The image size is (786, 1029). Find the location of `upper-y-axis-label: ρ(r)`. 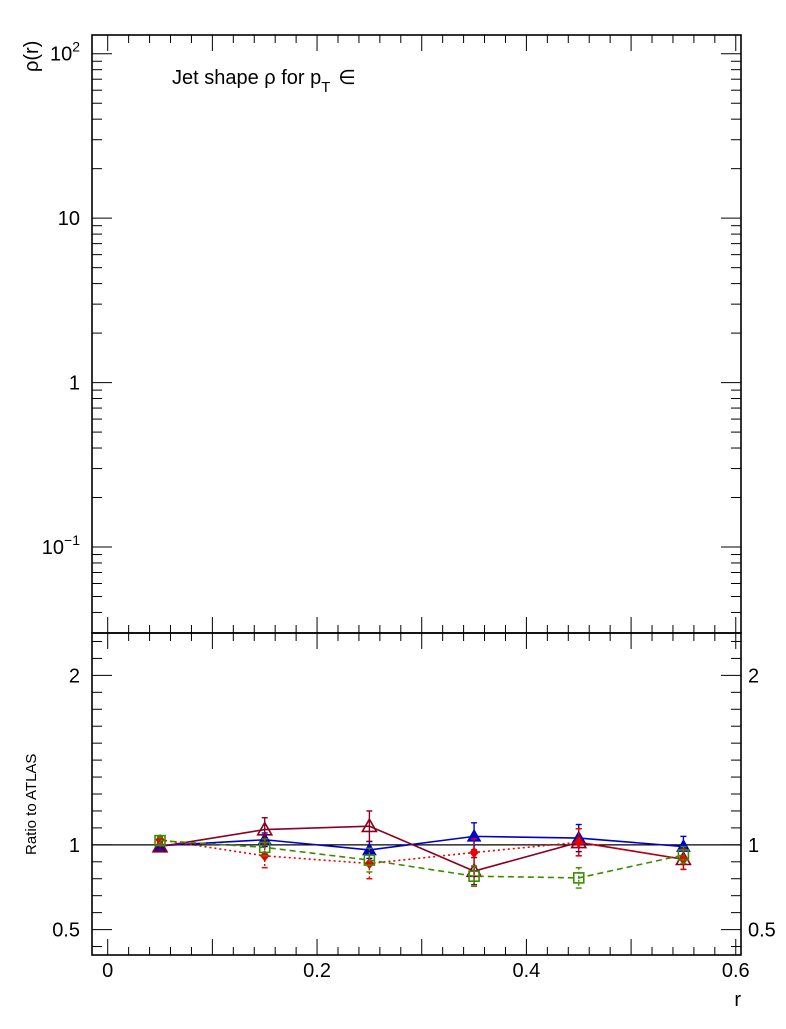

upper-y-axis-label: ρ(r) is located at coordinates (32, 56).